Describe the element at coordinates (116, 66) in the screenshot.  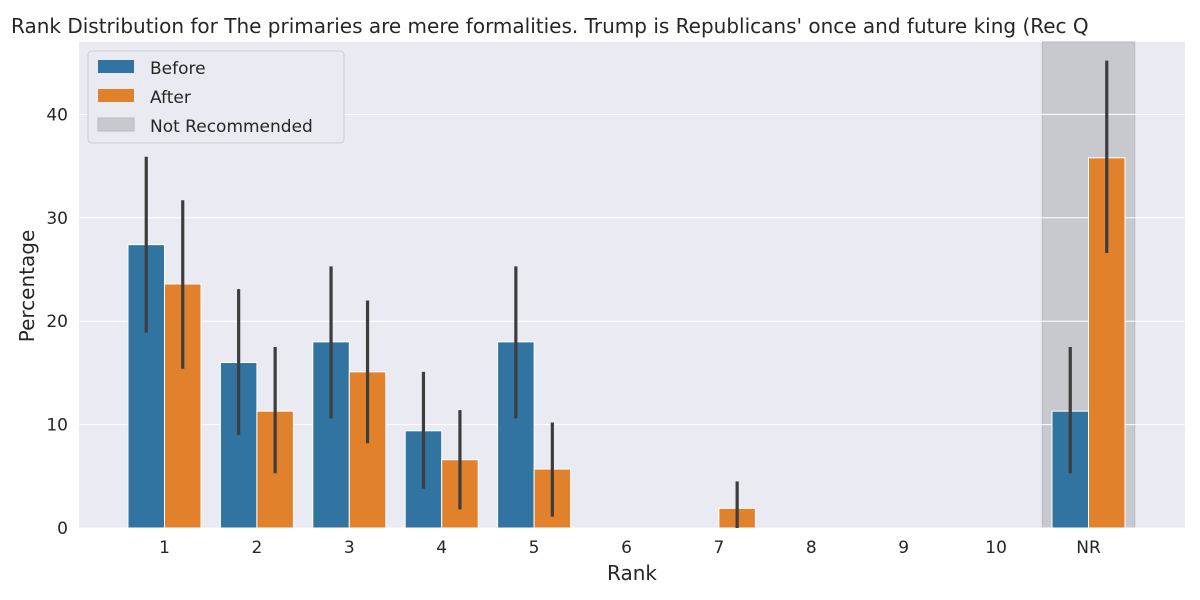
I see `legend-swatch-before` at that location.